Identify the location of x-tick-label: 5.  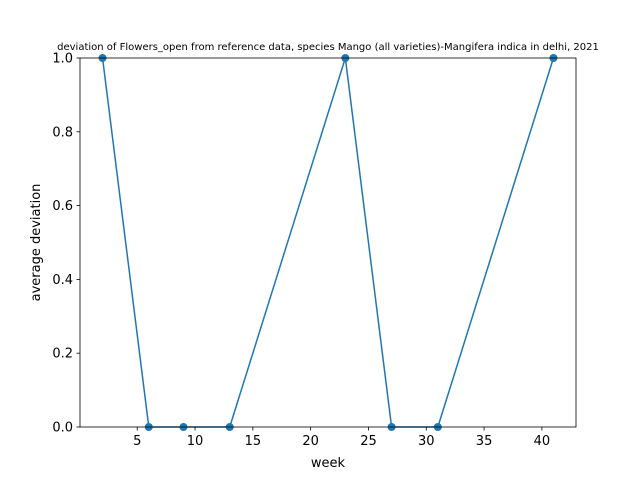
(137, 441).